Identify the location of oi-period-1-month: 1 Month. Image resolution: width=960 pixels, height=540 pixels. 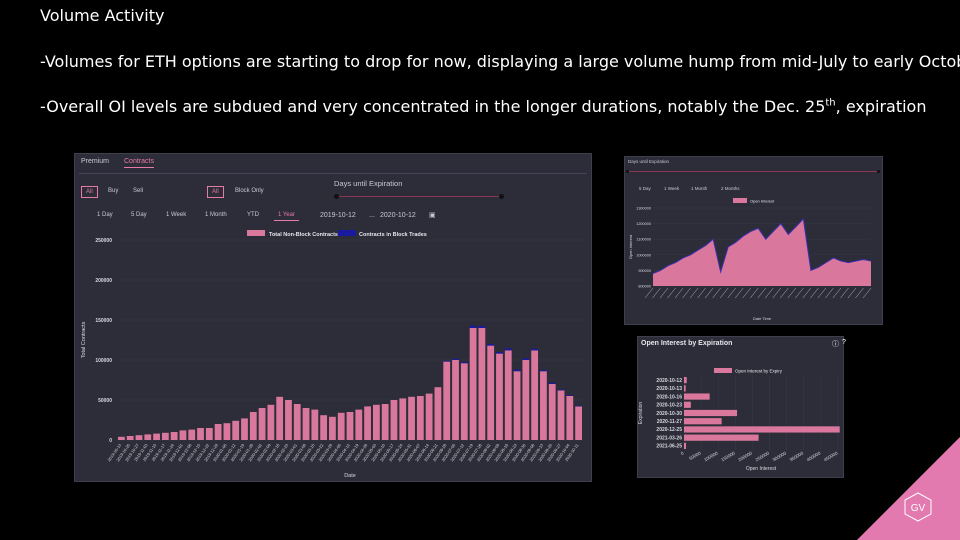
(699, 188).